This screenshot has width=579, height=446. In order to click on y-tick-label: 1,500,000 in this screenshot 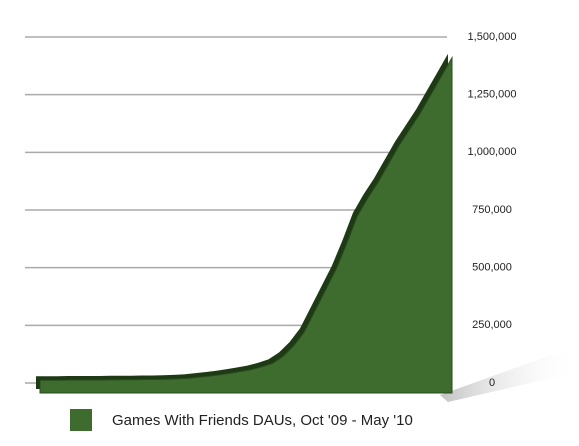, I will do `click(492, 37)`.